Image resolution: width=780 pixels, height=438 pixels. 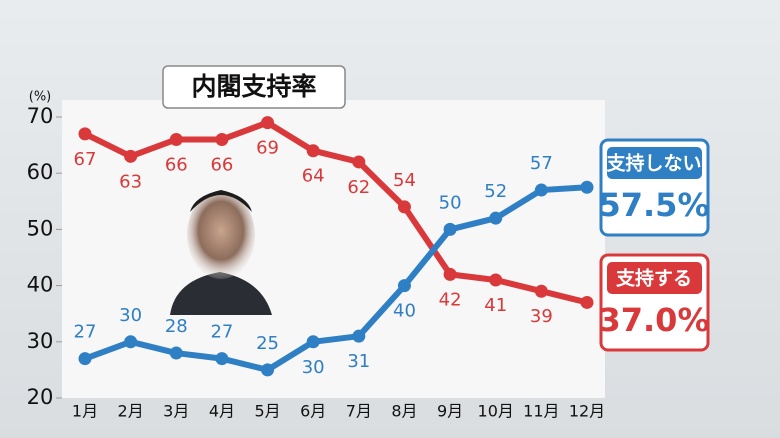 What do you see at coordinates (313, 176) in the screenshot?
I see `data-label: 64` at bounding box center [313, 176].